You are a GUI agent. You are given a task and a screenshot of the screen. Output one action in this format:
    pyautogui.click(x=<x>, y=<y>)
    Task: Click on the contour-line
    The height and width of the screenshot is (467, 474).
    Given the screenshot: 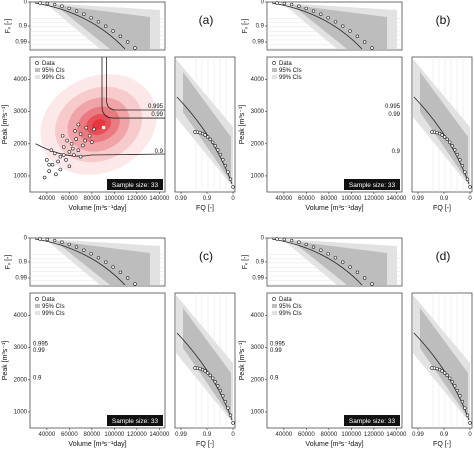 What is the action you would take?
    pyautogui.click(x=133, y=88)
    